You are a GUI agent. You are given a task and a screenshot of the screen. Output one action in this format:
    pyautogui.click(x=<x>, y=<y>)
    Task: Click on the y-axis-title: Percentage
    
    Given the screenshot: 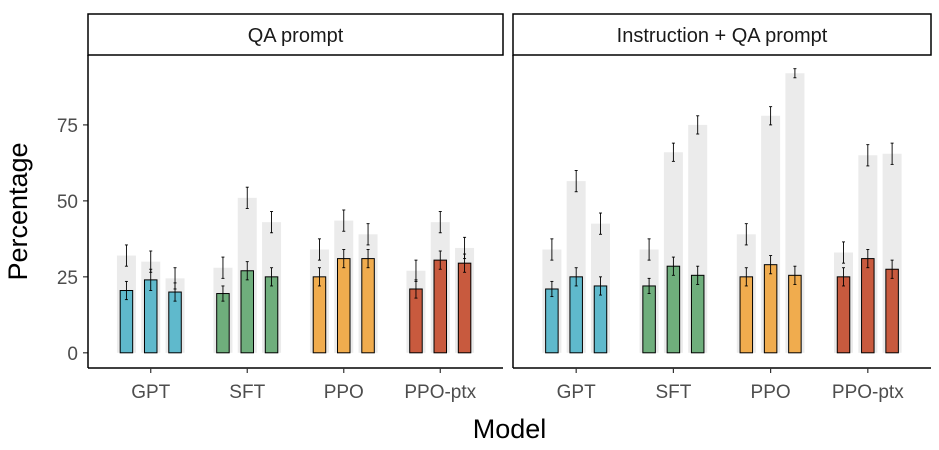 What is the action you would take?
    pyautogui.click(x=18, y=211)
    